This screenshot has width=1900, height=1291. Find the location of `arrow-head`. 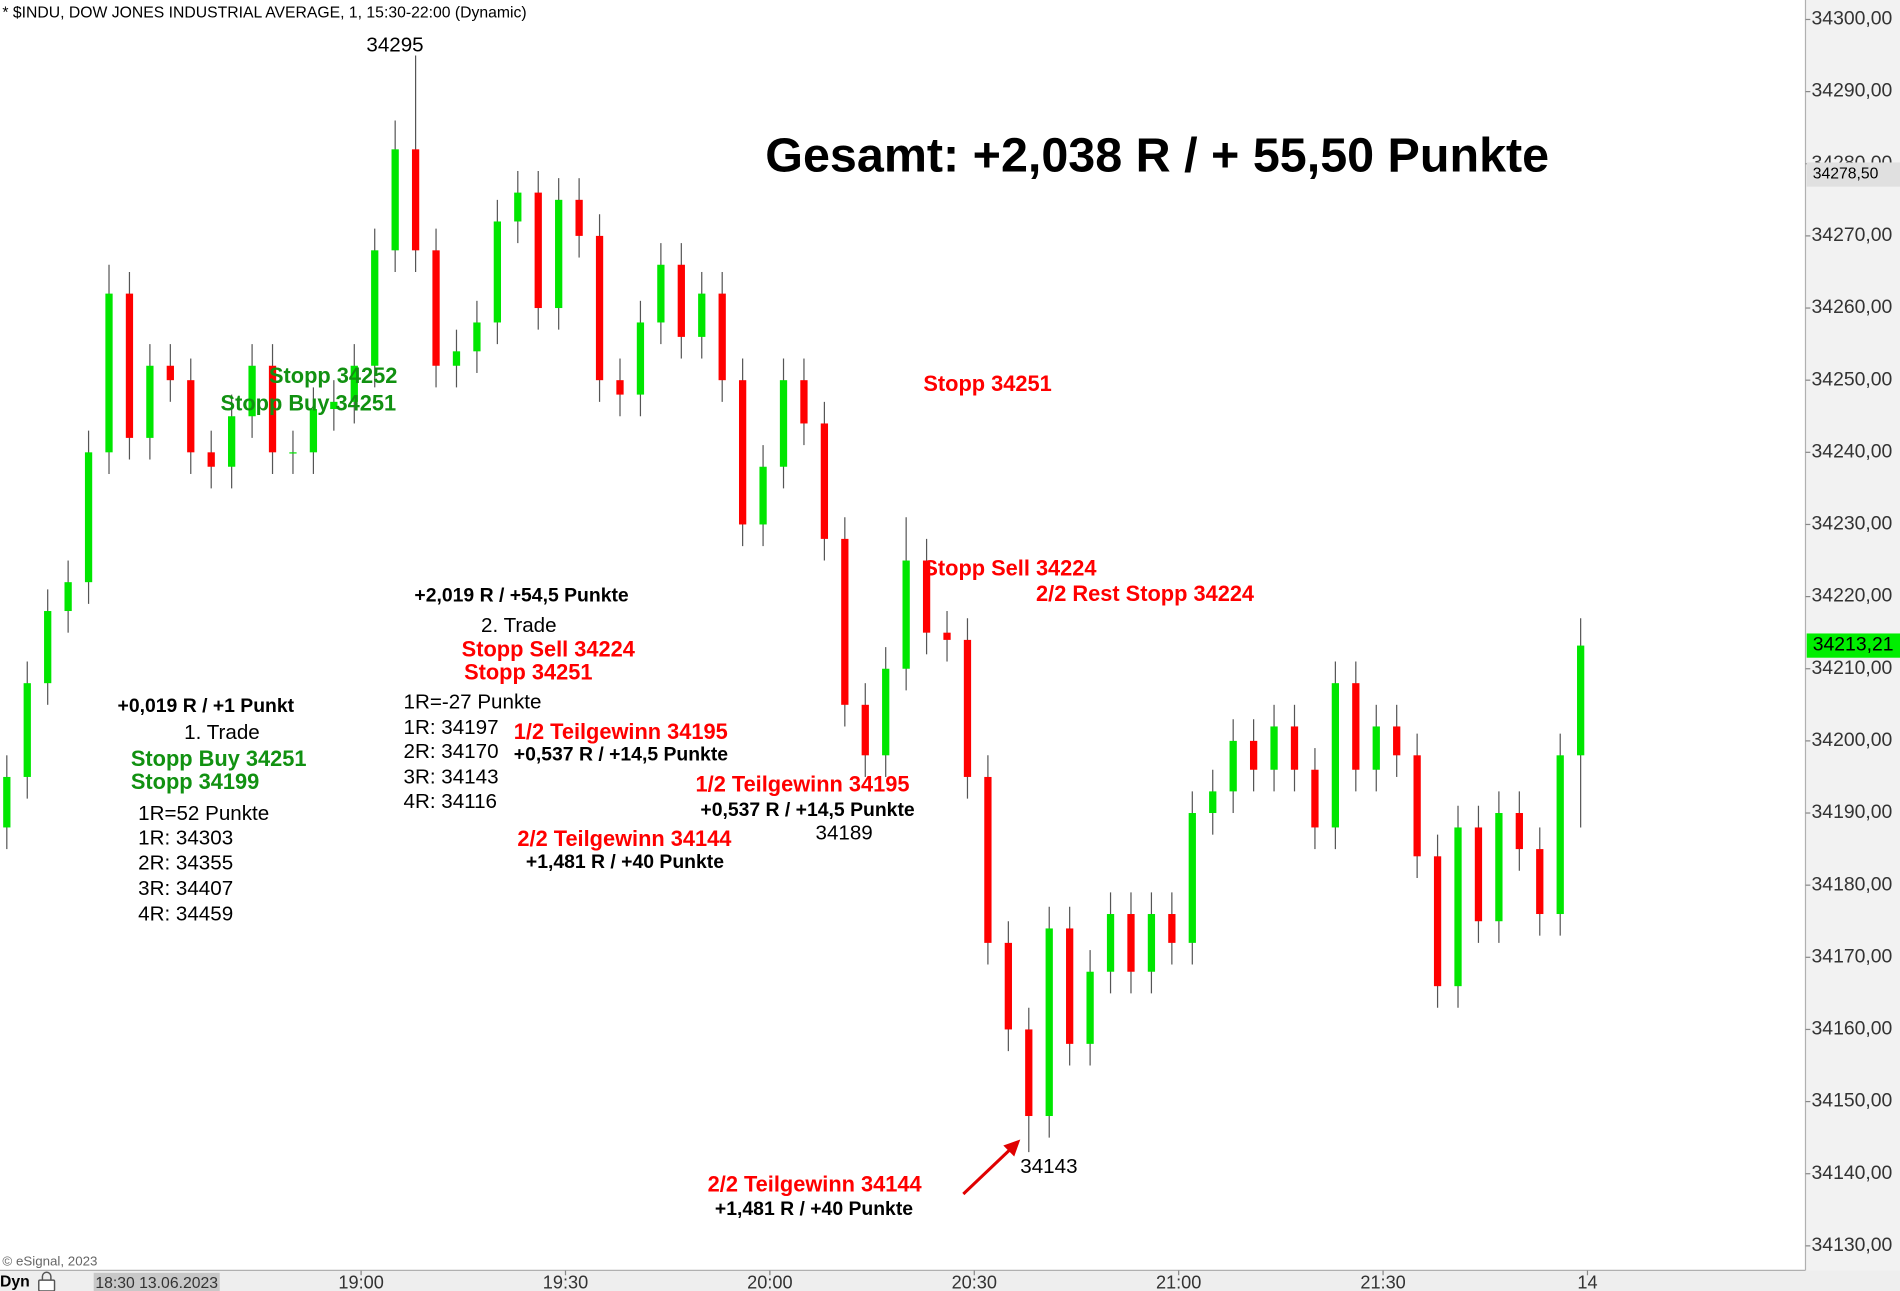

arrow-head is located at coordinates (1012, 1148).